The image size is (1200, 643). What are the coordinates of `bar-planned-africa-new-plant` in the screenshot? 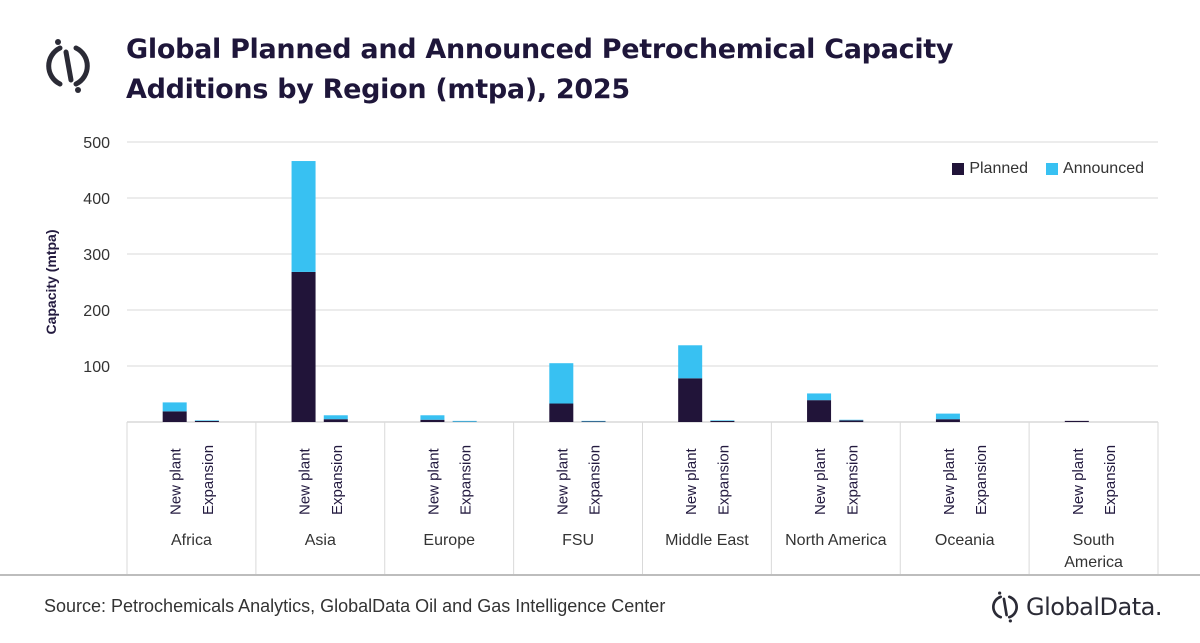 It's located at (174, 416).